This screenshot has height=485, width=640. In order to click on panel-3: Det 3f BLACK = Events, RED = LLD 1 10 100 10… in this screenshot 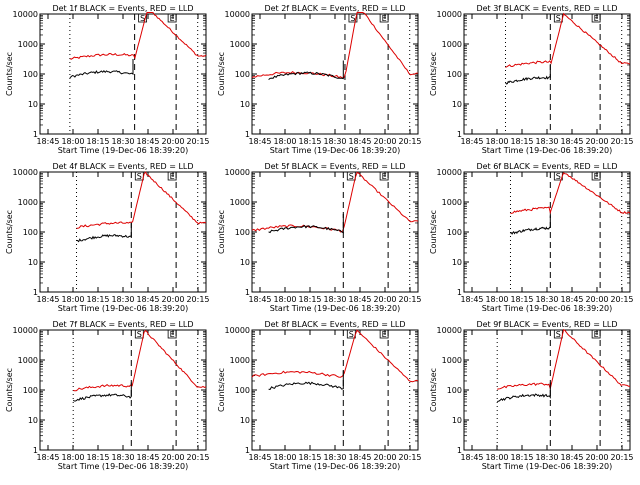, I will do `click(531, 79)`.